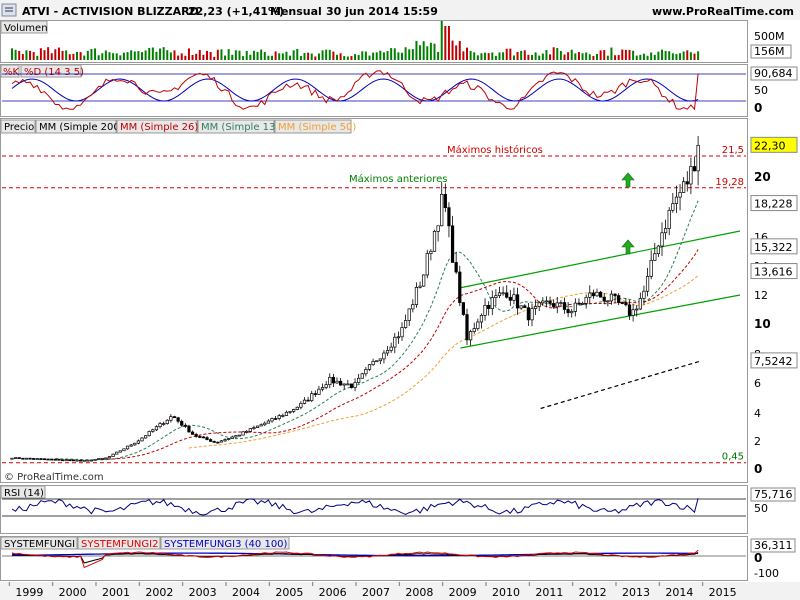 Image resolution: width=800 pixels, height=600 pixels. What do you see at coordinates (315, 126) in the screenshot?
I see `price-legend-item: MM (Simple 50)` at bounding box center [315, 126].